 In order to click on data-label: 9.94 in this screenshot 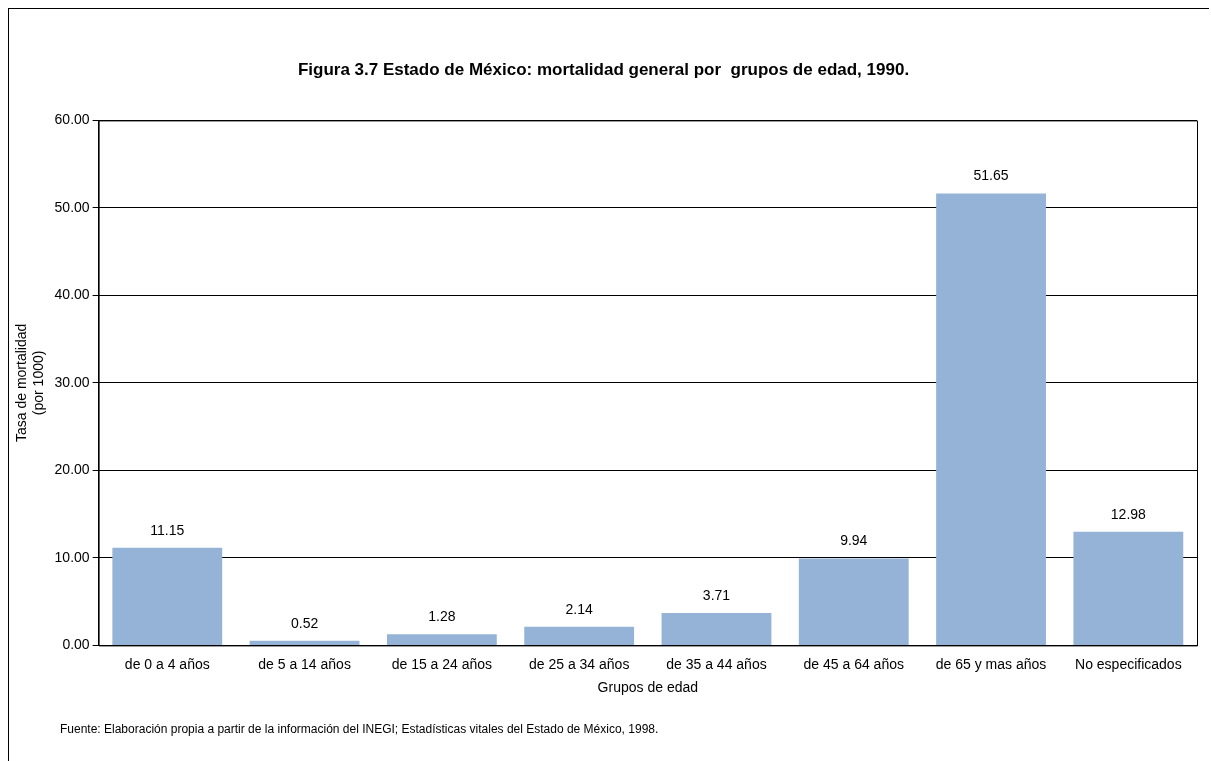, I will do `click(854, 540)`.